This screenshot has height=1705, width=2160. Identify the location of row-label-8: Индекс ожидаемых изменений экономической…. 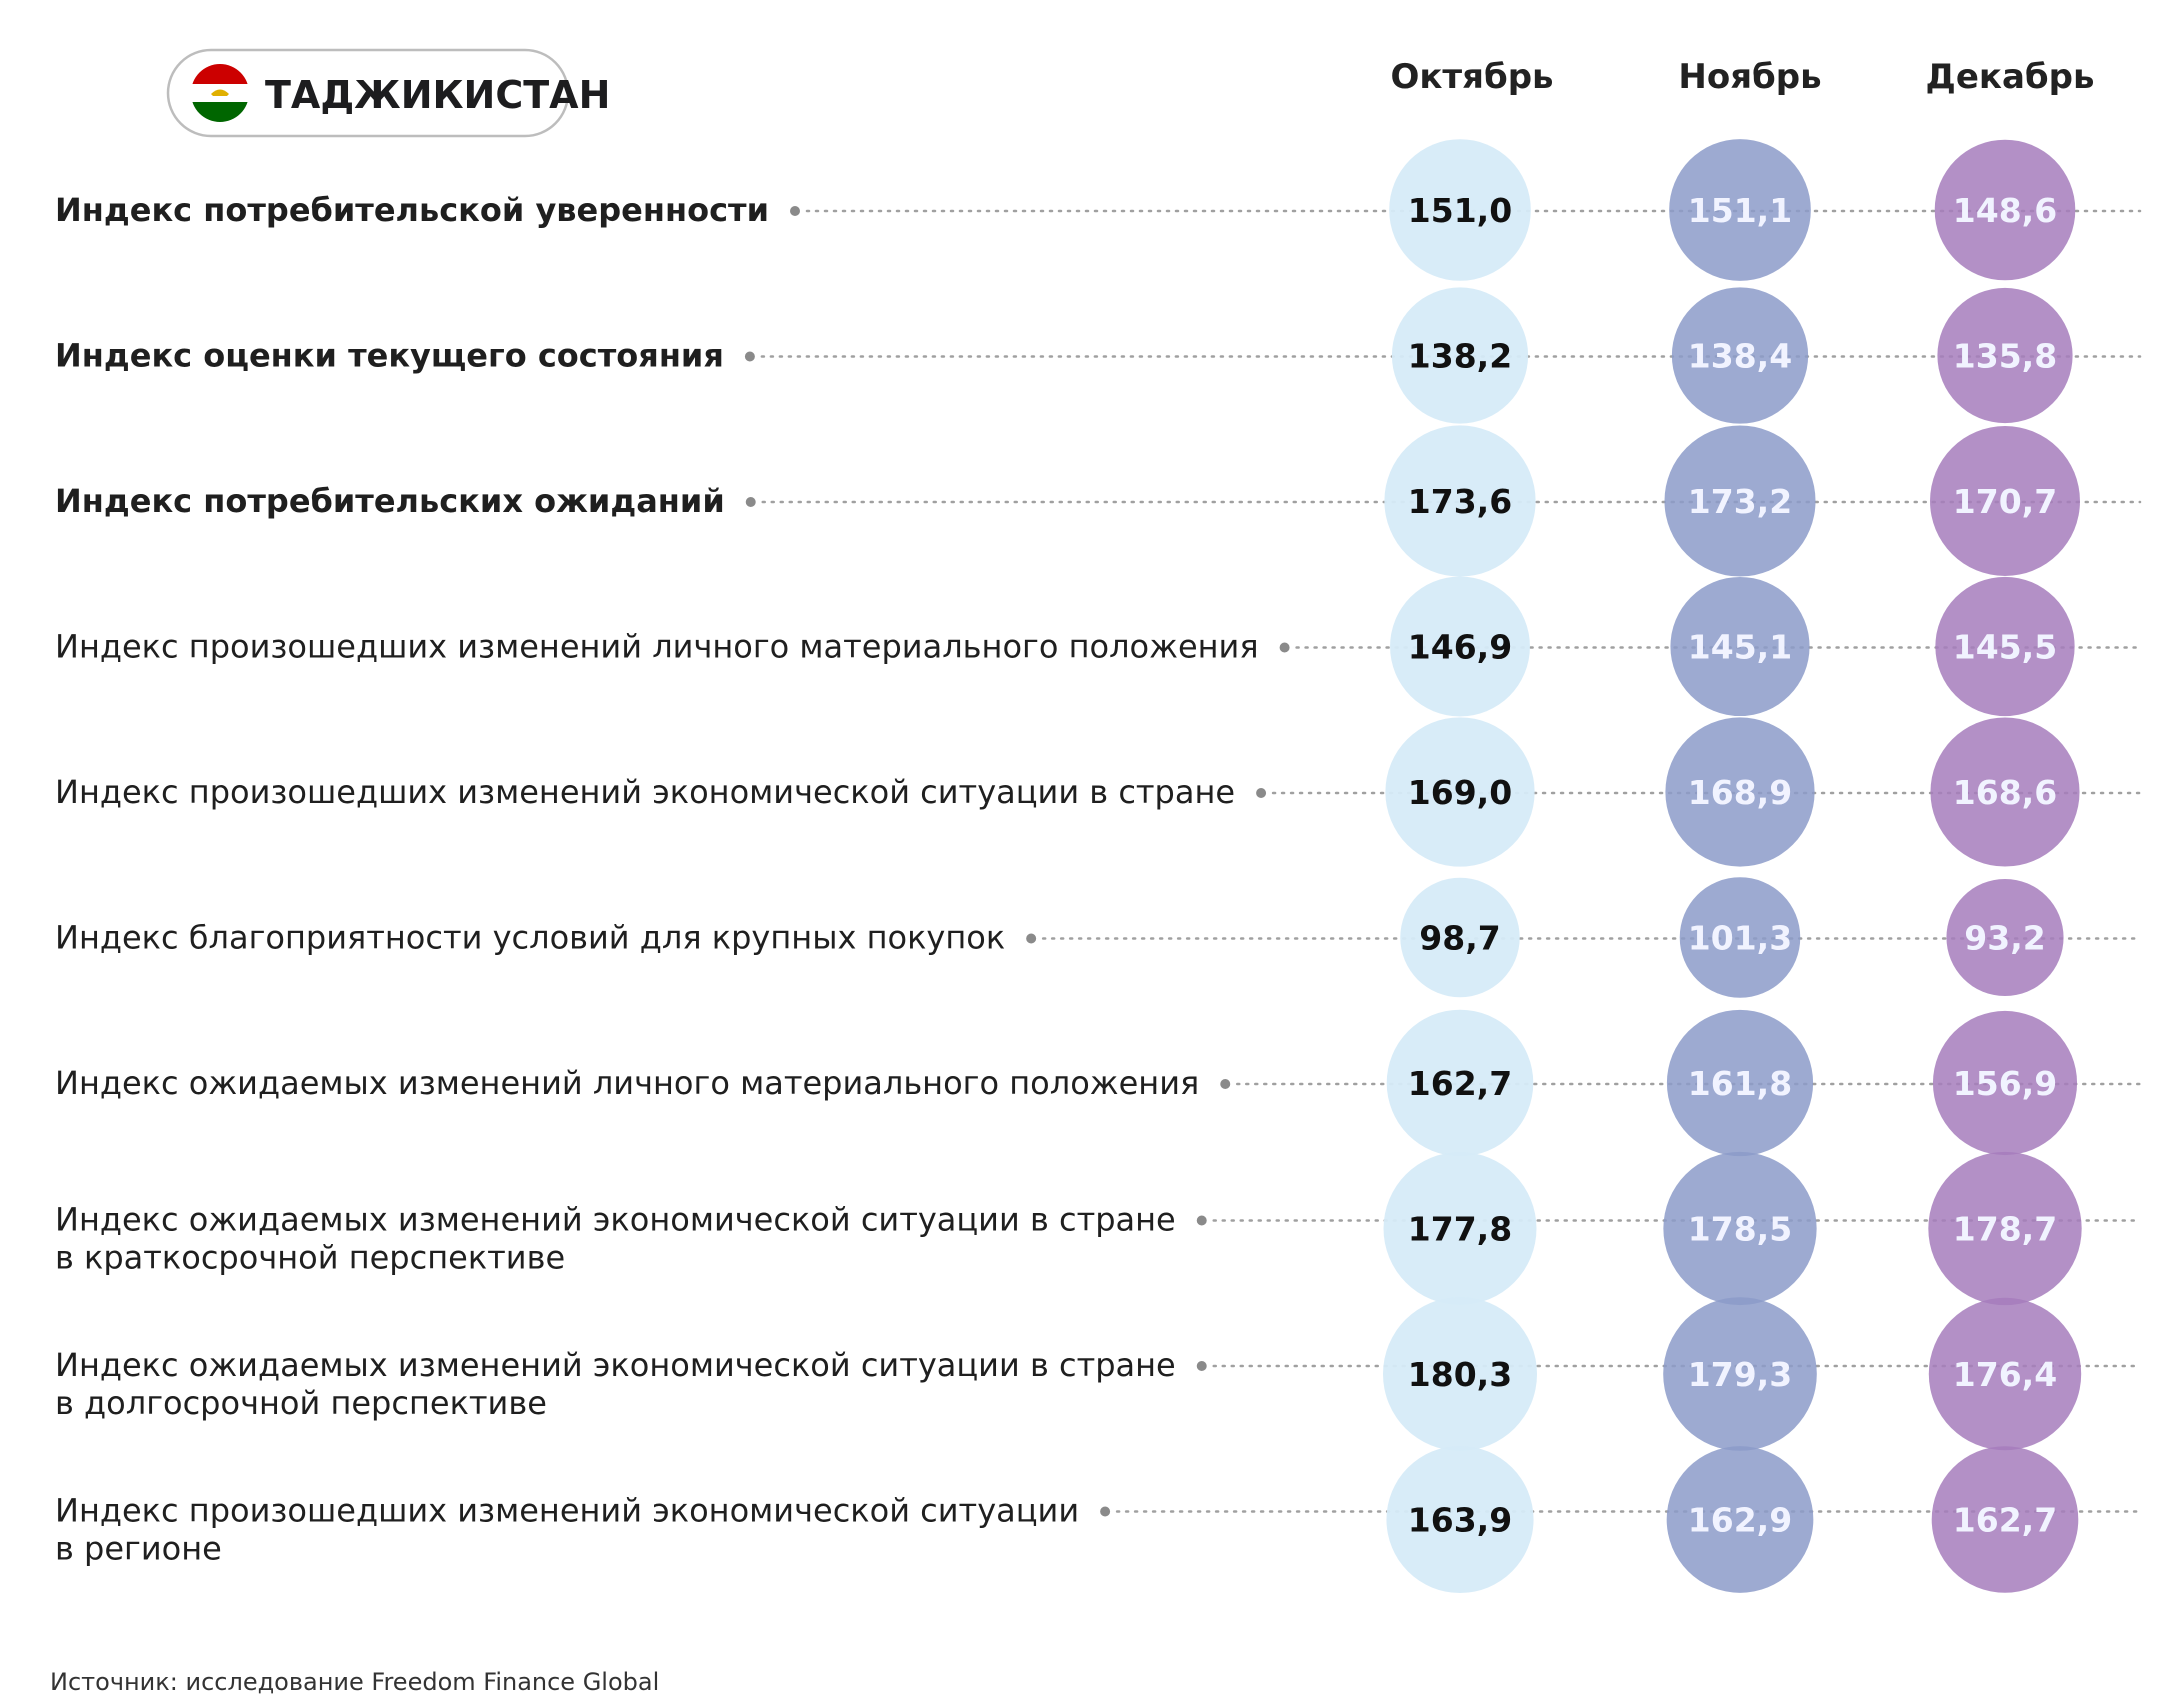
(615, 1239).